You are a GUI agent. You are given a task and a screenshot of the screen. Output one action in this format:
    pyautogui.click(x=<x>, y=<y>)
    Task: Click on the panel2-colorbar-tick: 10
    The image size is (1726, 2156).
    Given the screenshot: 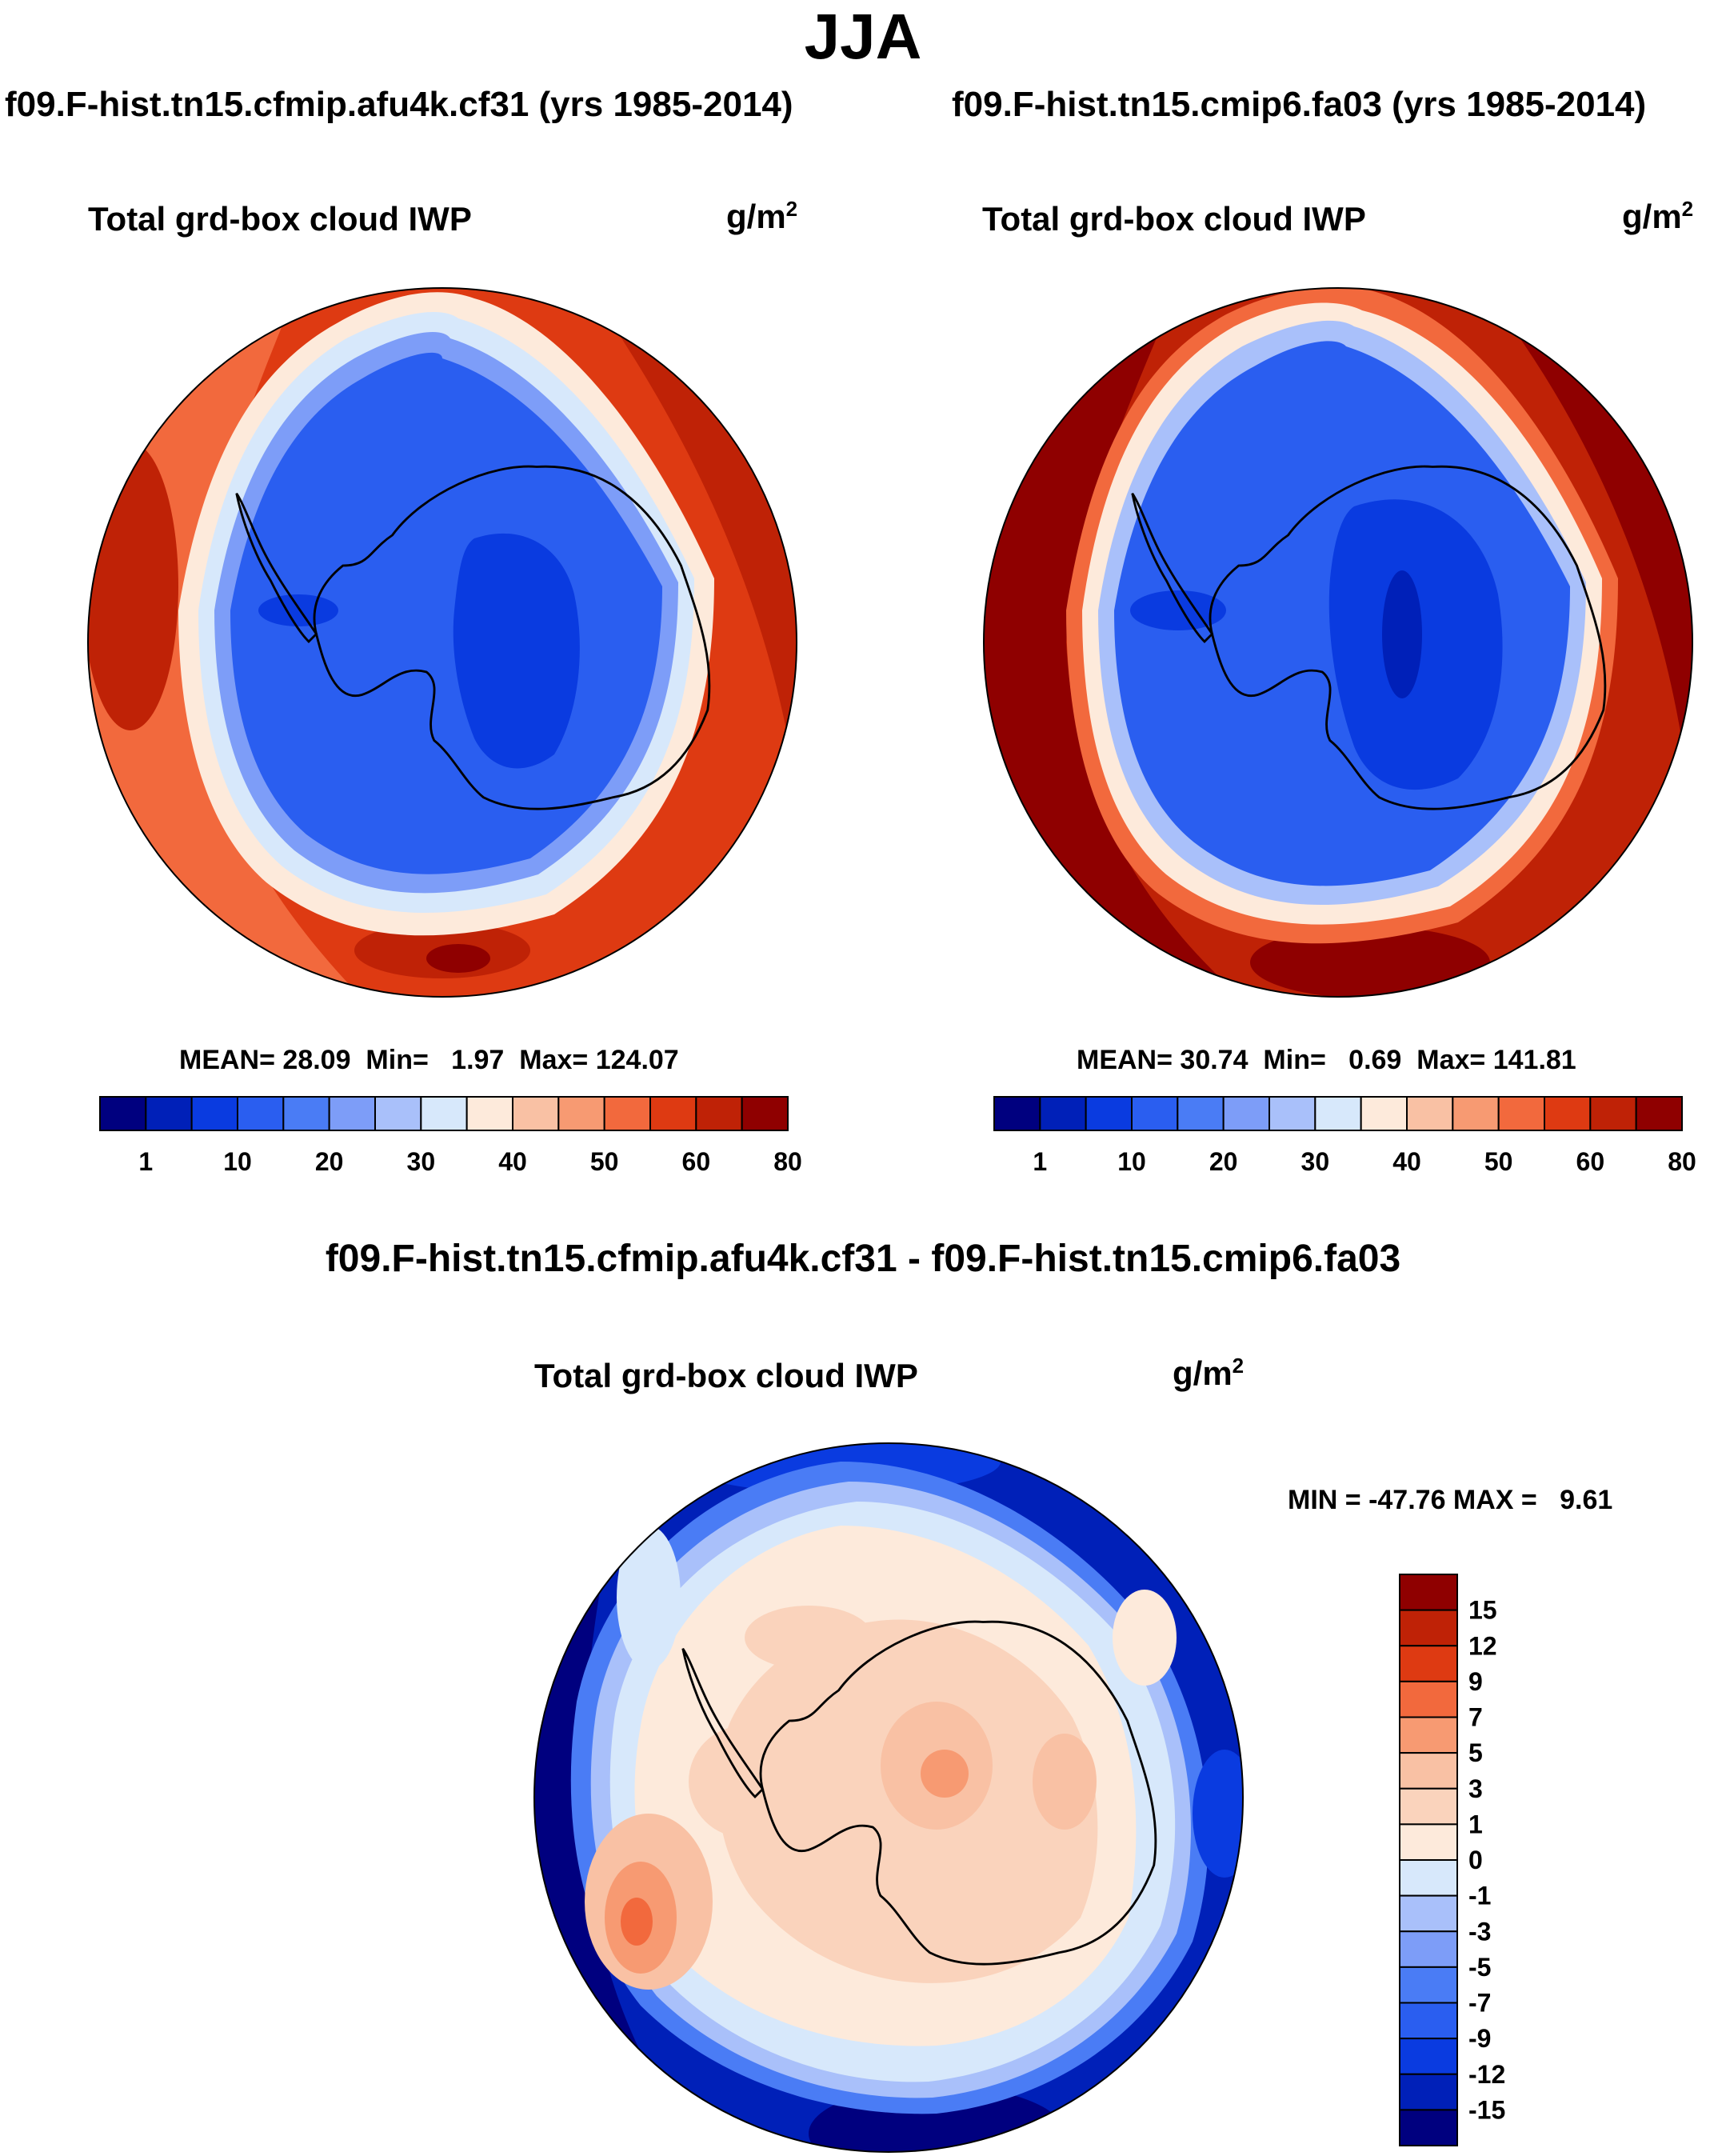 What is the action you would take?
    pyautogui.click(x=1131, y=1161)
    